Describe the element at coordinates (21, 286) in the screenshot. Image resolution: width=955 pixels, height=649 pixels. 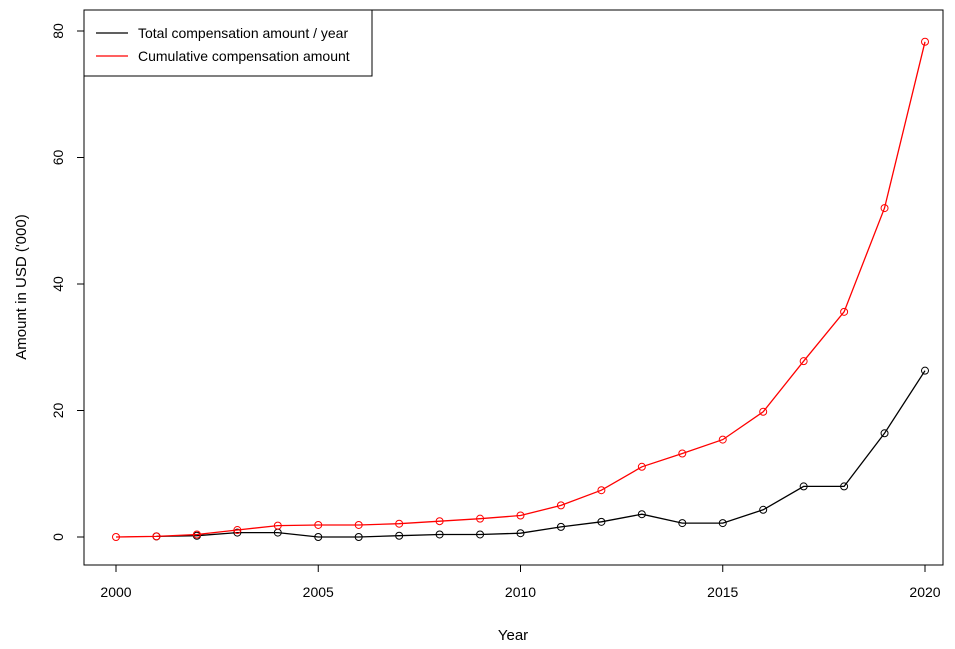
I see `y-axis-title: Amount in USD ('000)` at that location.